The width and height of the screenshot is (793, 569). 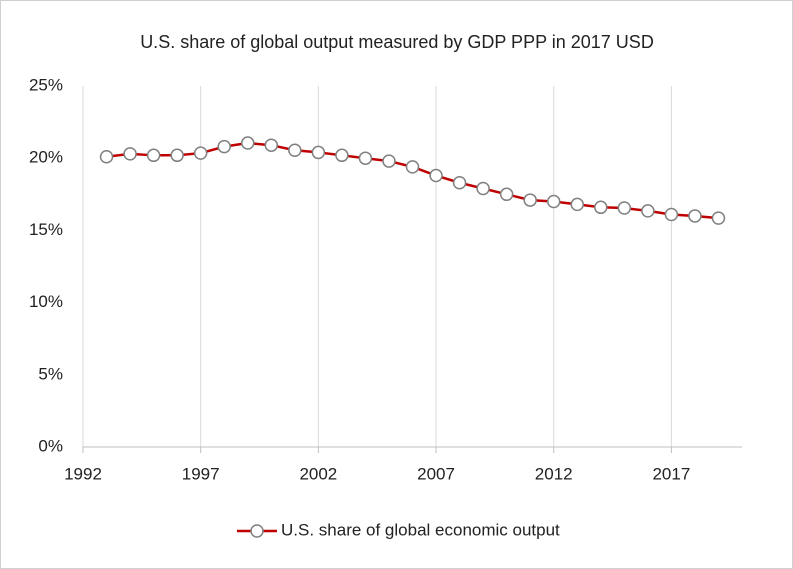 What do you see at coordinates (46, 84) in the screenshot?
I see `y-tick-label: 25%` at bounding box center [46, 84].